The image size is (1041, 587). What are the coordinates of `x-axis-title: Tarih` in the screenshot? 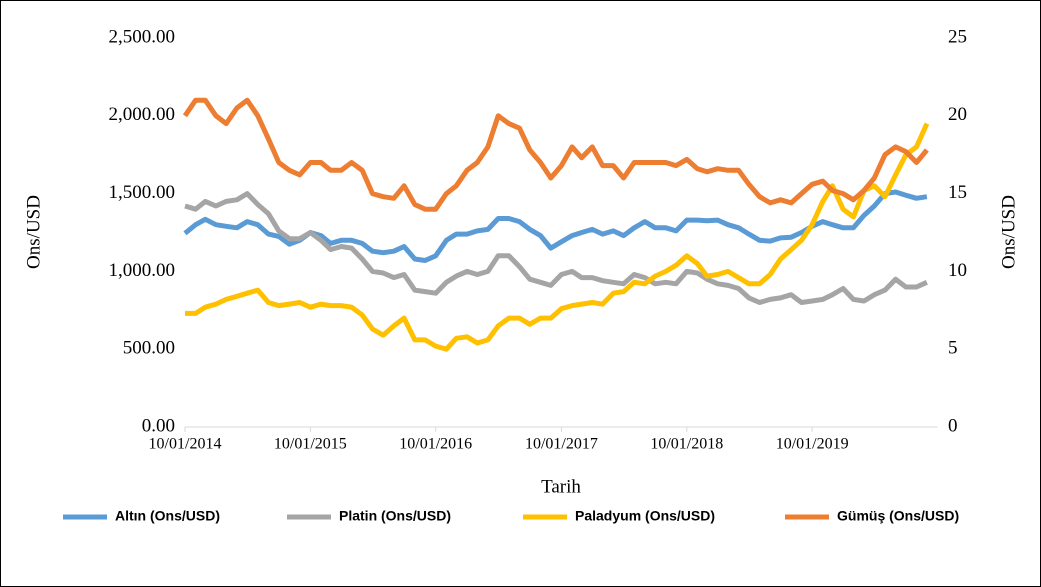 It's located at (561, 486).